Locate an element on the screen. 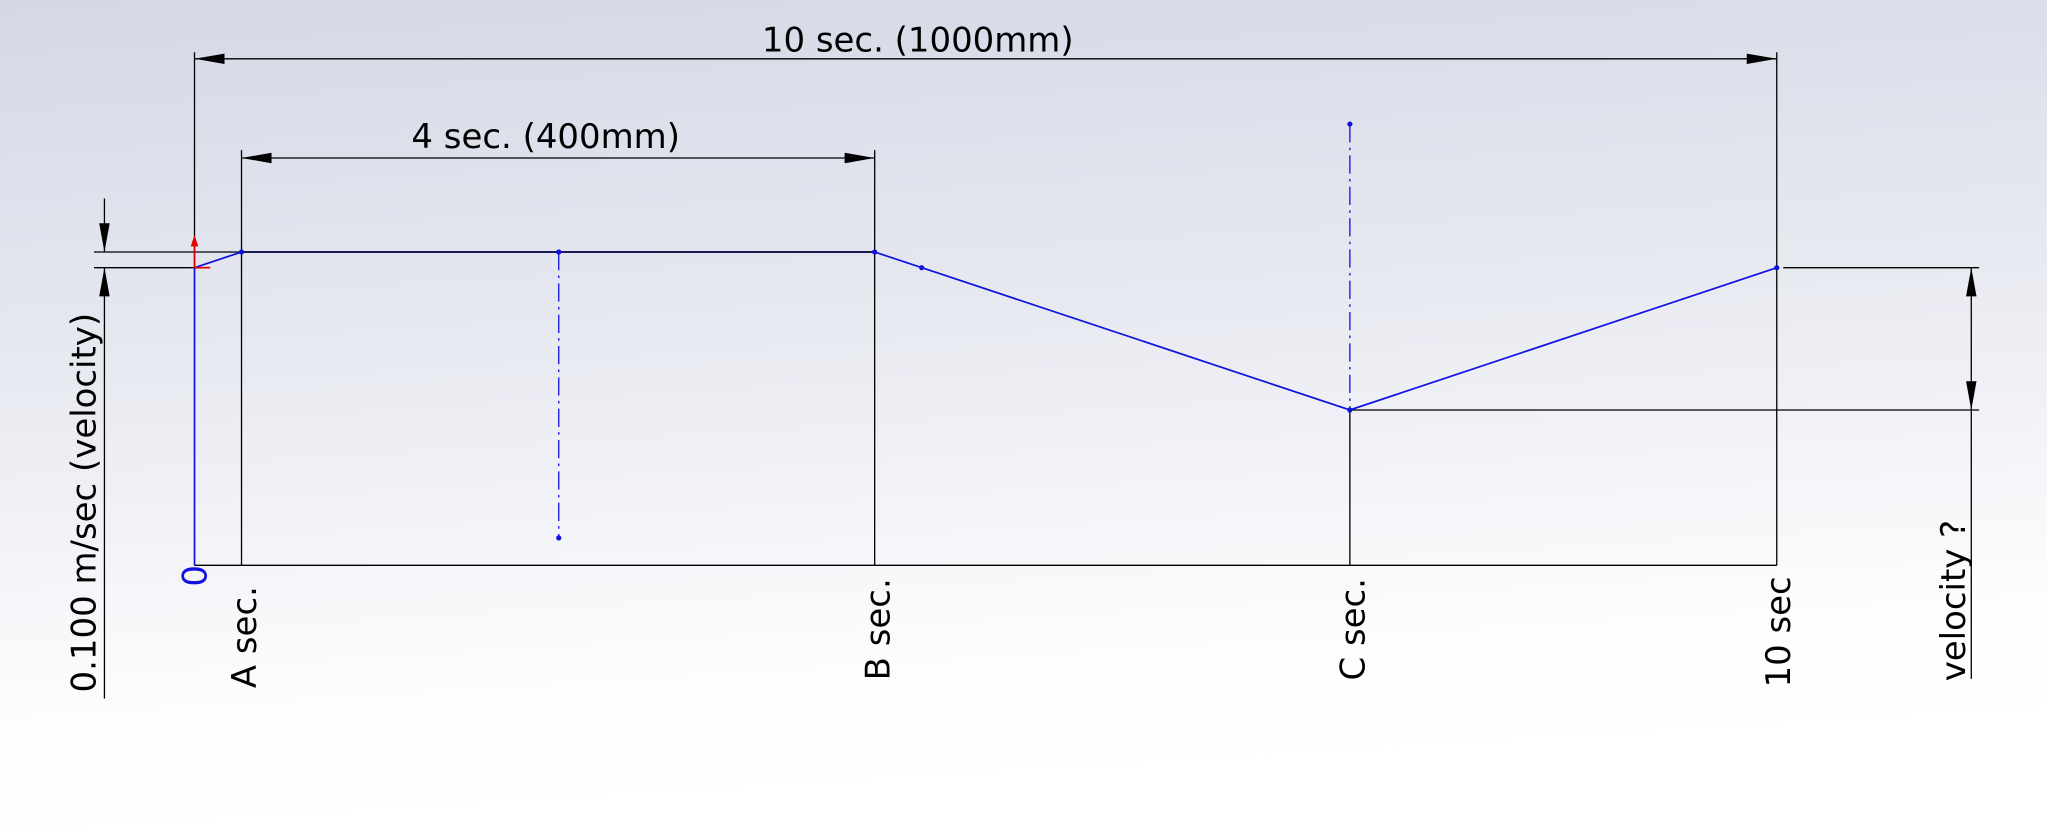 The height and width of the screenshot is (833, 2047). point-label: 10 sec is located at coordinates (1779, 631).